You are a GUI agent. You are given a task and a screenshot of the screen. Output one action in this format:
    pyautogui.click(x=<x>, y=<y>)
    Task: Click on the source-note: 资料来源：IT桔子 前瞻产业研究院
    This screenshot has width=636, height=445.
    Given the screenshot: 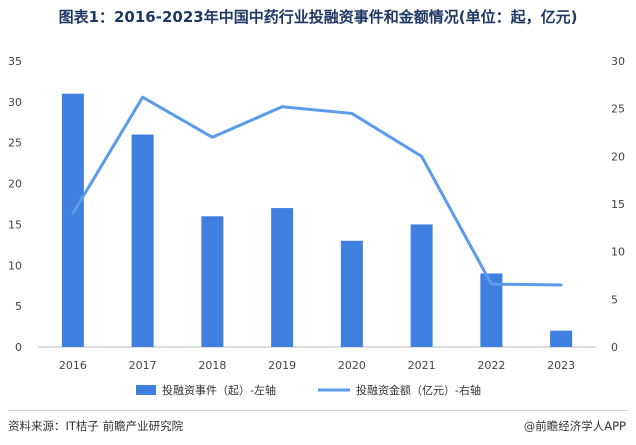 What is the action you would take?
    pyautogui.click(x=96, y=426)
    